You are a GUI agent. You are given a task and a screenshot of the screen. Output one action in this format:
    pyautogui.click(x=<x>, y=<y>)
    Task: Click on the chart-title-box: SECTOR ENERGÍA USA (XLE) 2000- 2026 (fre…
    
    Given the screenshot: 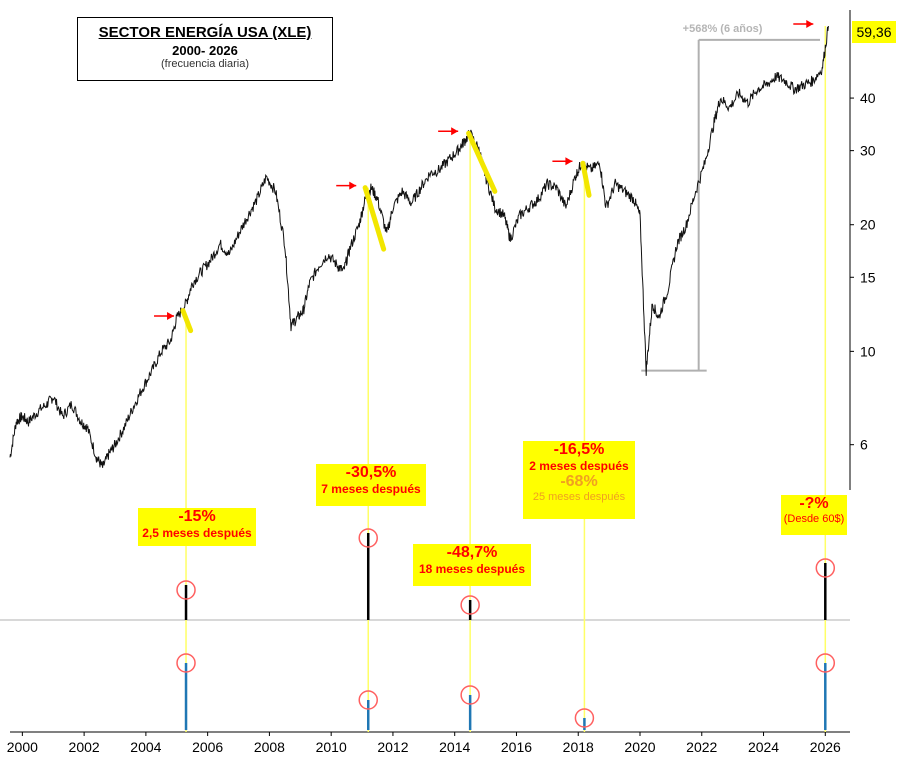 What is the action you would take?
    pyautogui.click(x=205, y=49)
    